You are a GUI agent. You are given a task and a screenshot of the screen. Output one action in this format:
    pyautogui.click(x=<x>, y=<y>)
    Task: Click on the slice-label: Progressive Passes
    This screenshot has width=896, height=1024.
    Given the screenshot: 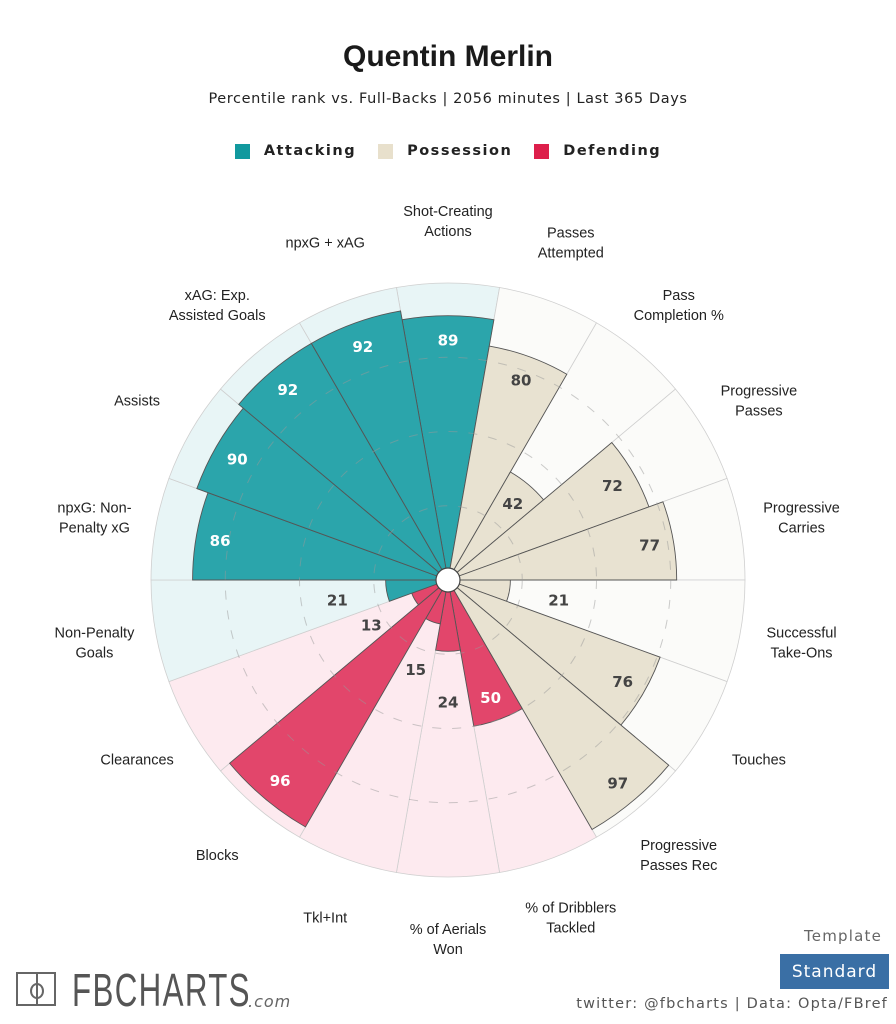 What is the action you would take?
    pyautogui.click(x=759, y=402)
    